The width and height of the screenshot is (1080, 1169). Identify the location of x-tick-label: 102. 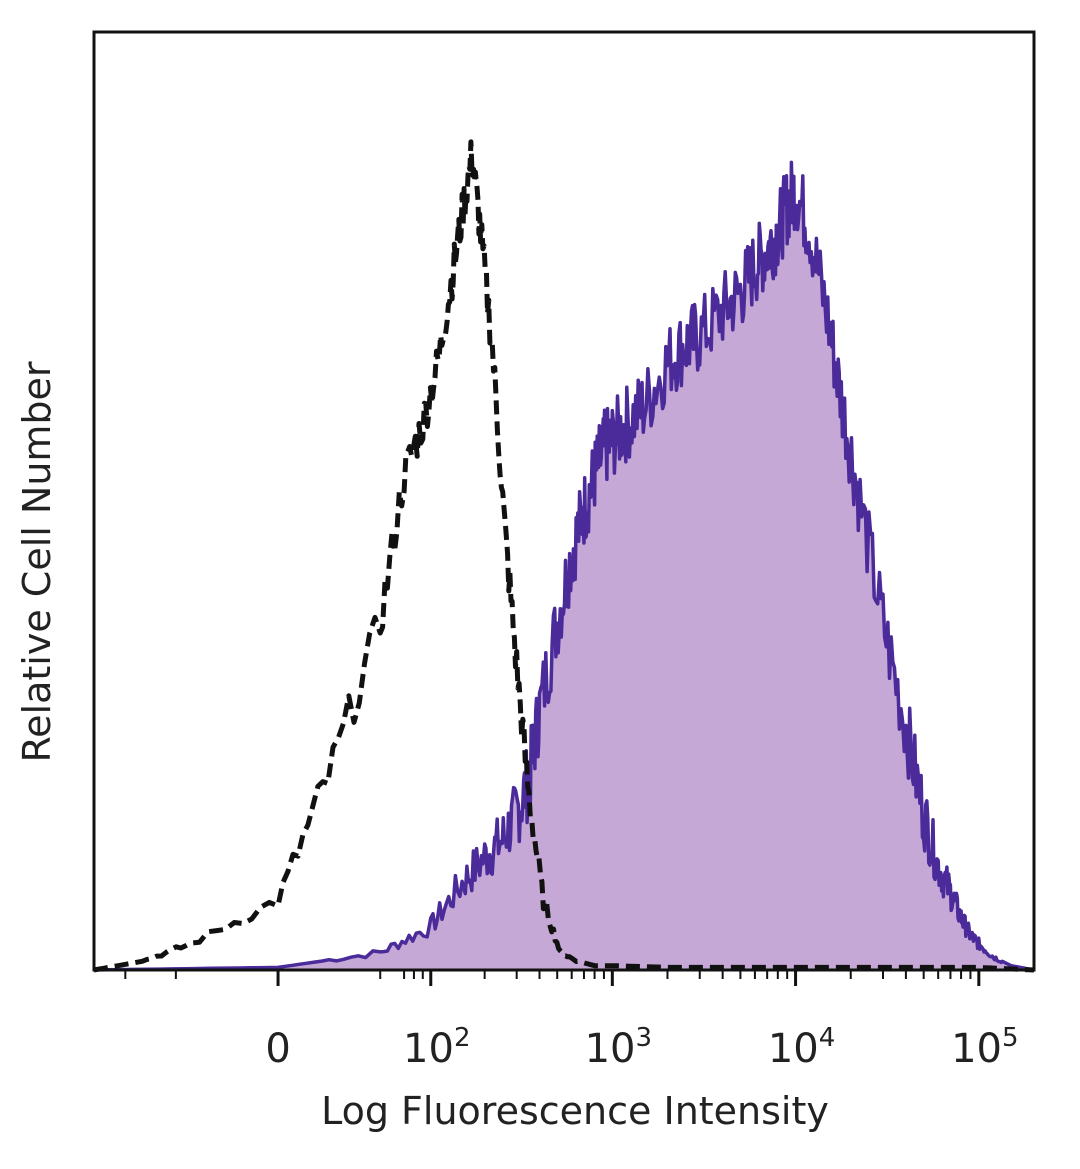
(436, 1047).